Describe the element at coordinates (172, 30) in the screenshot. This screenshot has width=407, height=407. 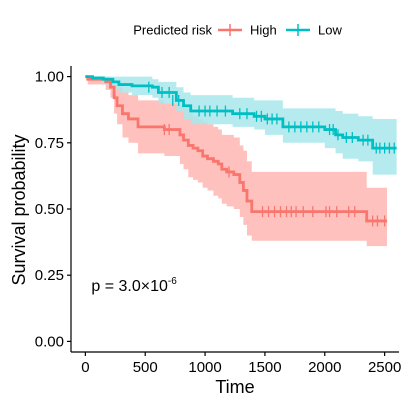
I see `legend-title: Predicted risk` at that location.